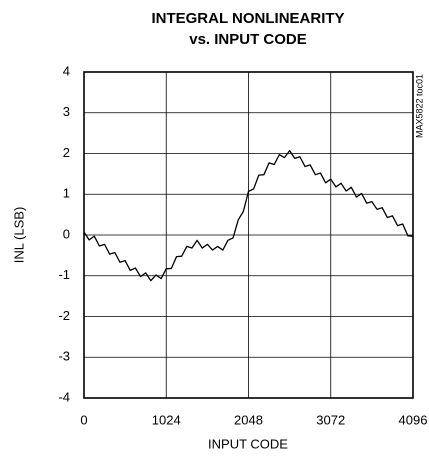  I want to click on annotation: MAX5822 toc01, so click(419, 106).